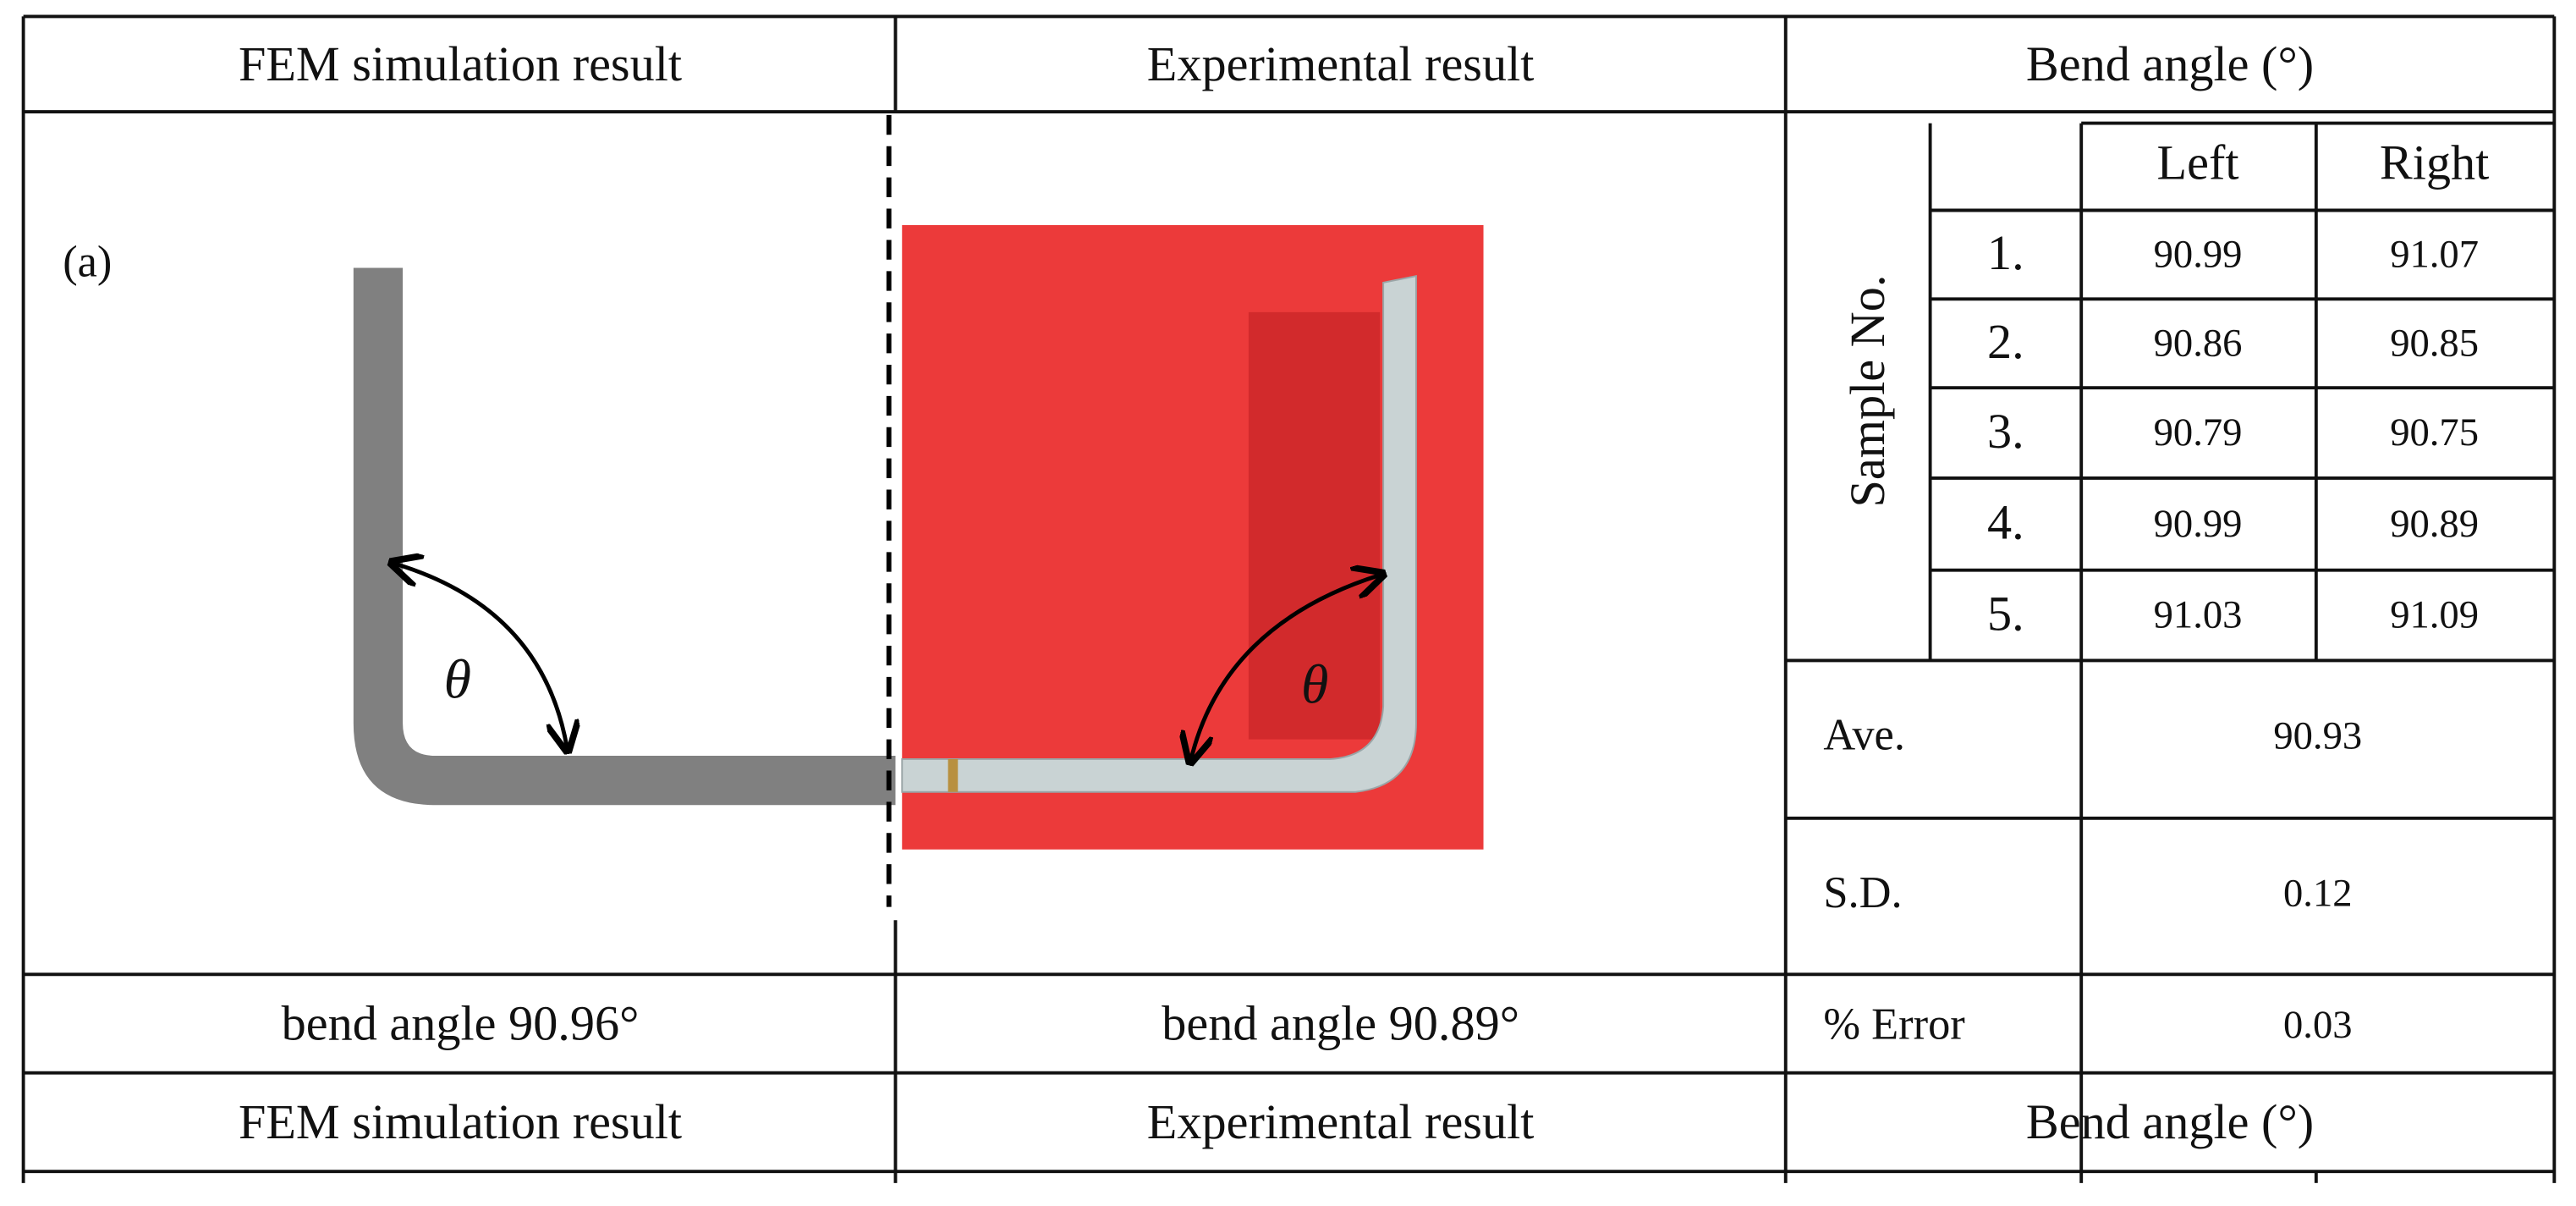 The image size is (2576, 1206). What do you see at coordinates (2318, 894) in the screenshot?
I see `summary-value: 0.12` at bounding box center [2318, 894].